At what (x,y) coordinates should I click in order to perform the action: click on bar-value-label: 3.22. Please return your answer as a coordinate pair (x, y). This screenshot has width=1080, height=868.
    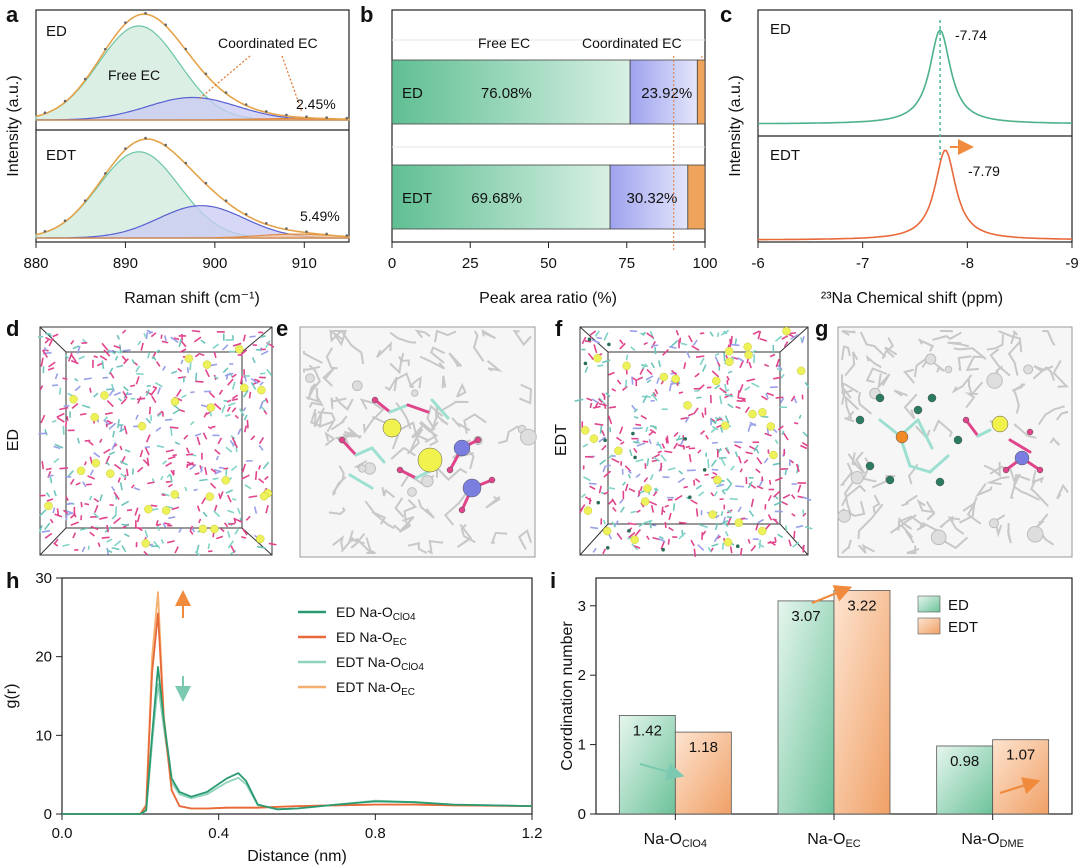
    Looking at the image, I should click on (861, 605).